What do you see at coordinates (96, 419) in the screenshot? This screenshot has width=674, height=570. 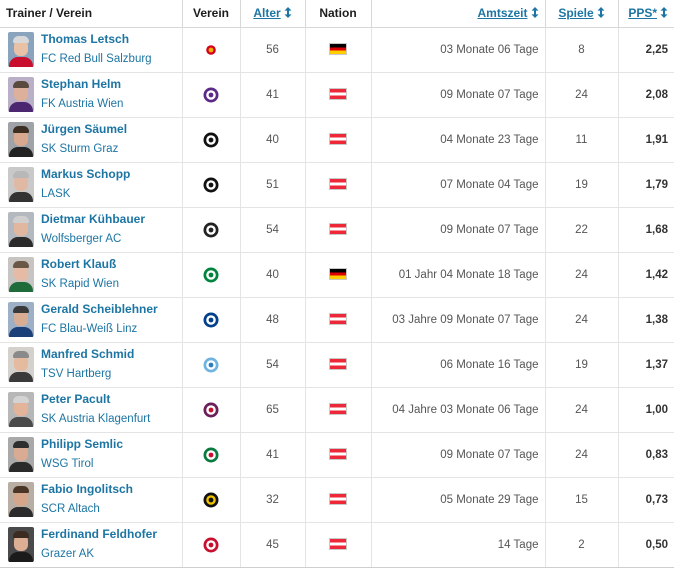 I see `coach-club-link: SK Austria Klagenfurt` at bounding box center [96, 419].